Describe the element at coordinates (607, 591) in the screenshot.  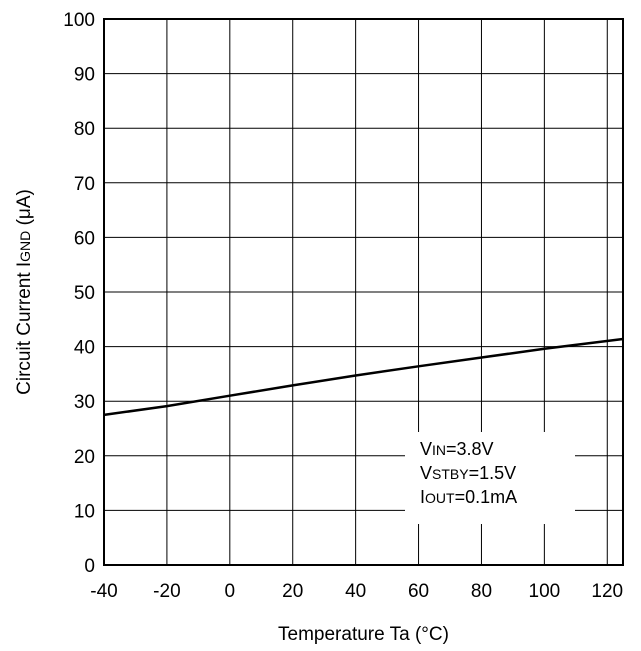
I see `x-tick-label: 120` at that location.